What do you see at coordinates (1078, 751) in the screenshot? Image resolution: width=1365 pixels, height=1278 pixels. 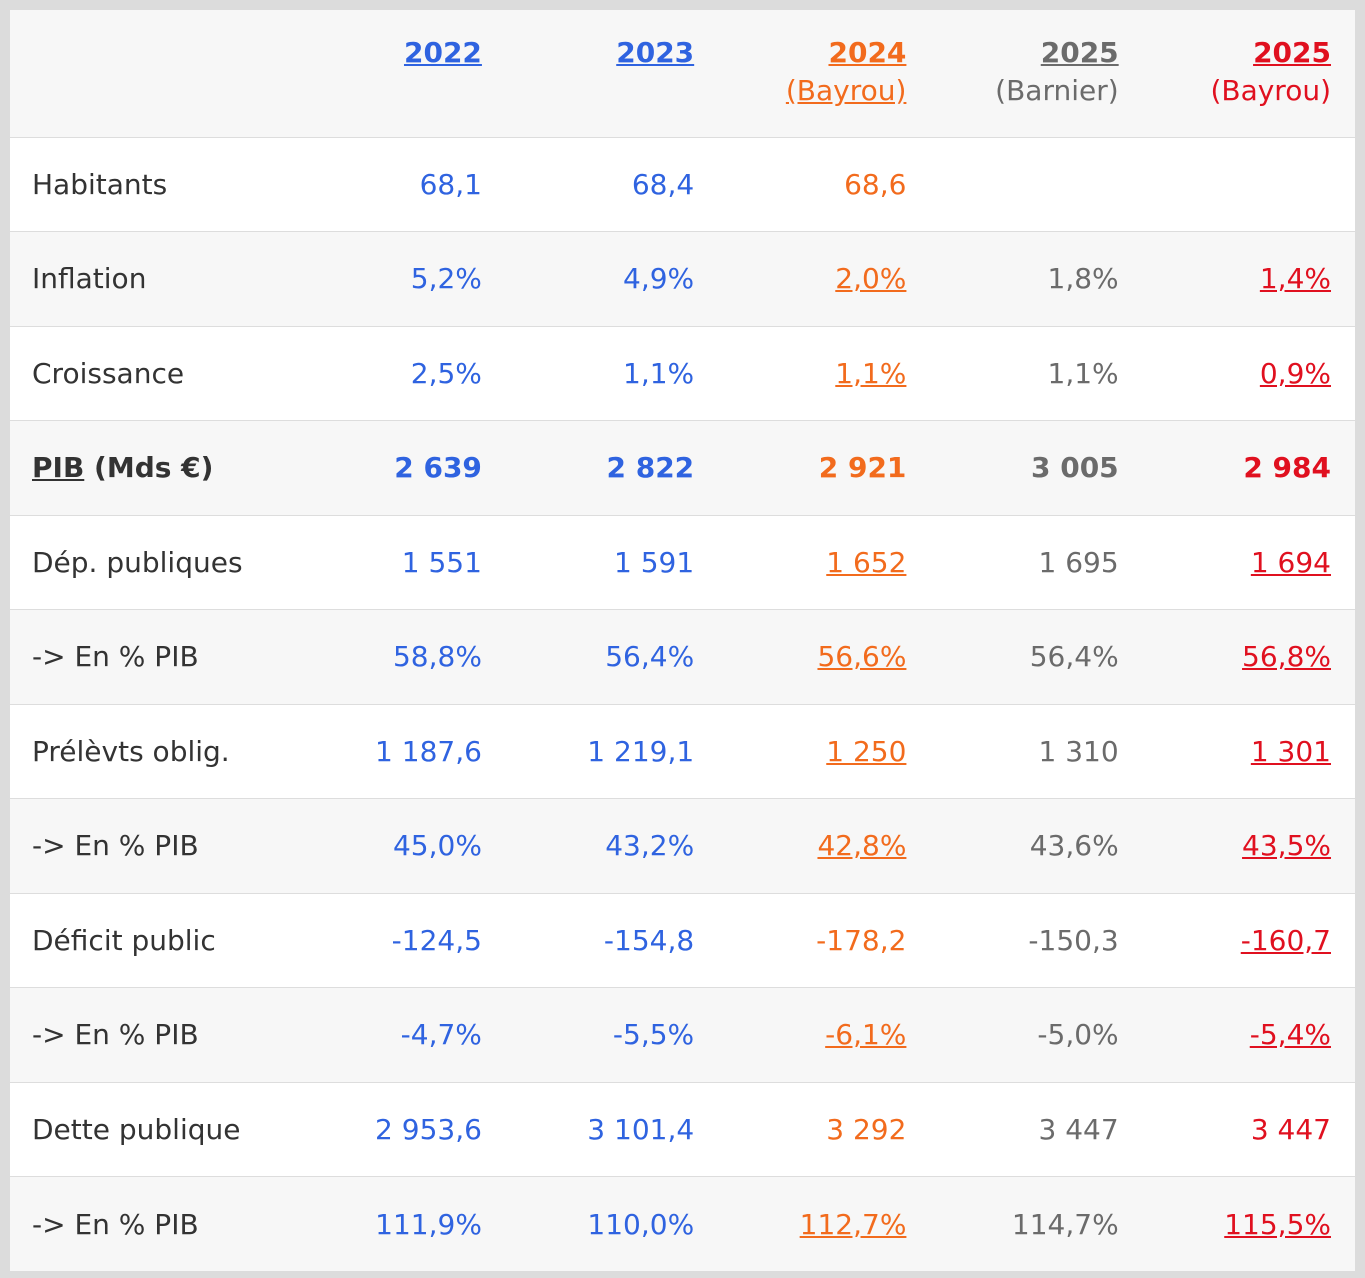 I see `cell-value: 1 310` at bounding box center [1078, 751].